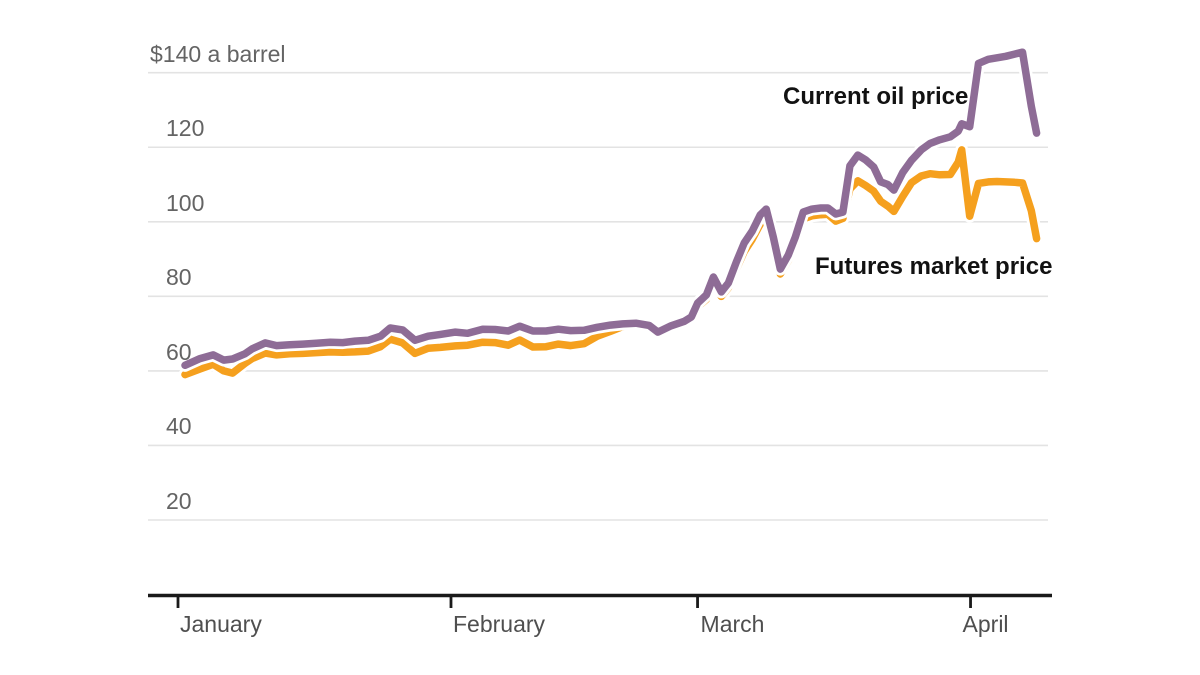 Image resolution: width=1200 pixels, height=675 pixels. What do you see at coordinates (985, 624) in the screenshot?
I see `x-axis-label-april: April` at bounding box center [985, 624].